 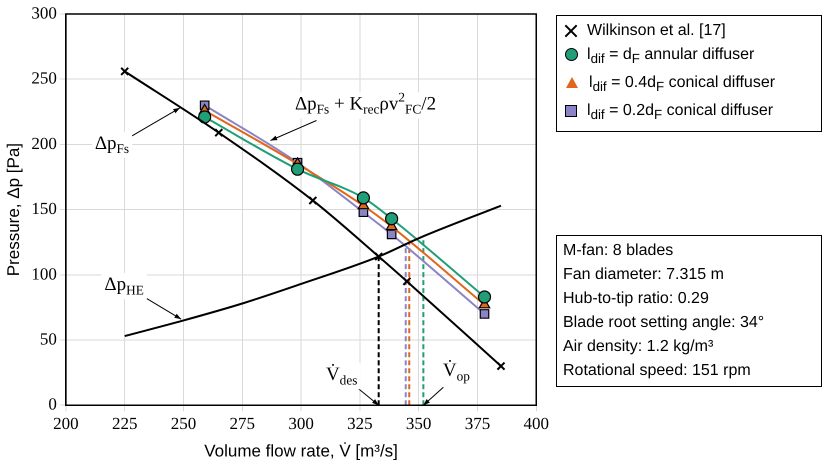 What do you see at coordinates (125, 423) in the screenshot?
I see `x-tick-label: 225` at bounding box center [125, 423].